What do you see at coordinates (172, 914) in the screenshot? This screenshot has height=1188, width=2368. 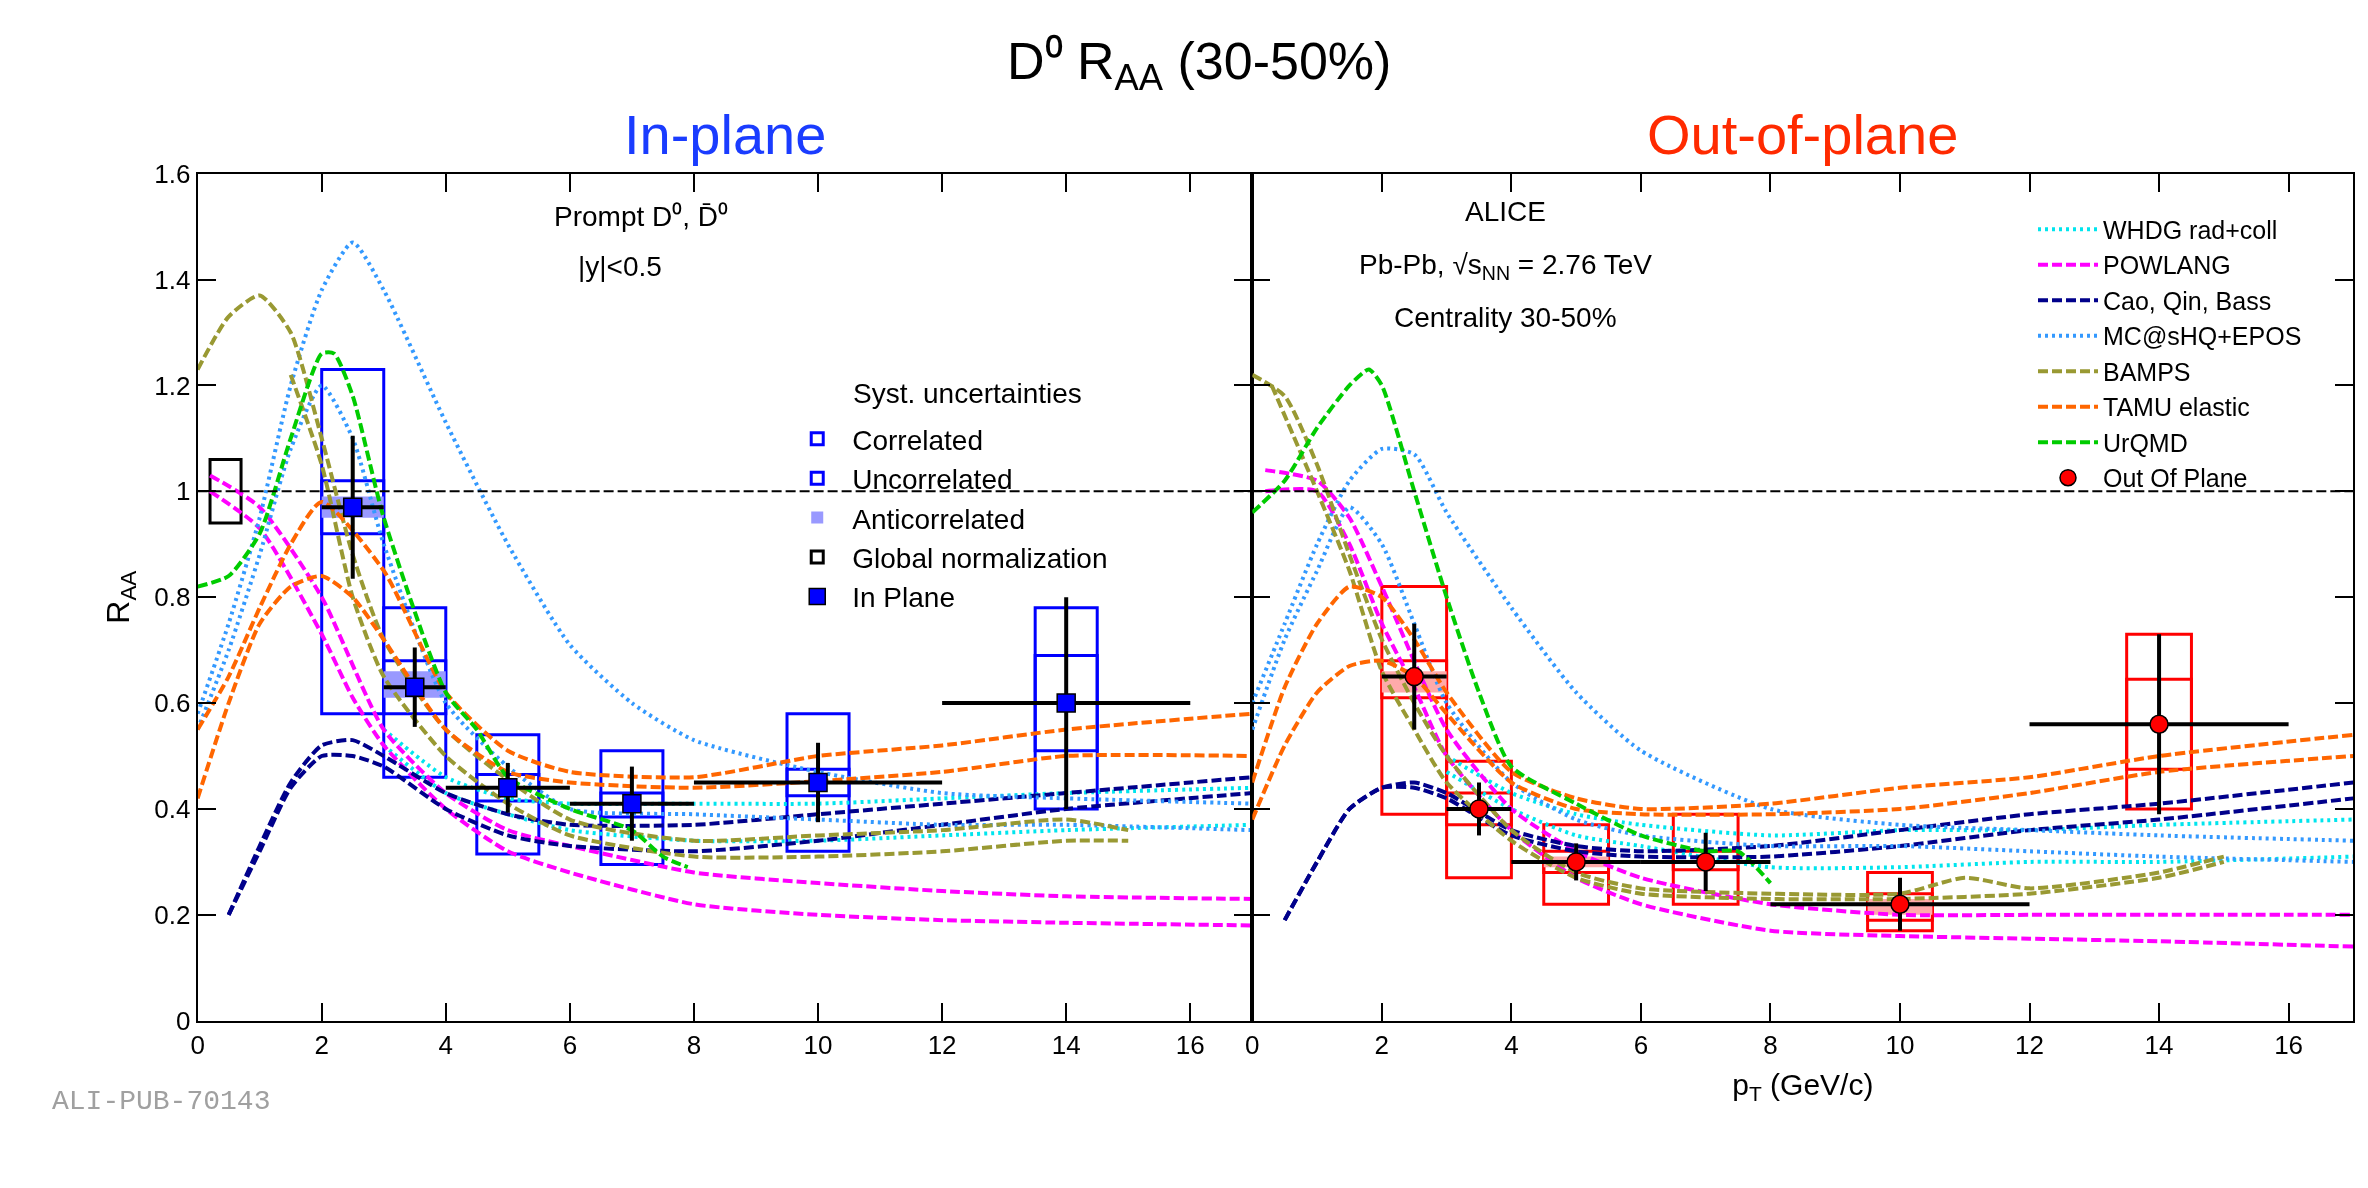 I see `y-tick-label: 0.2` at bounding box center [172, 914].